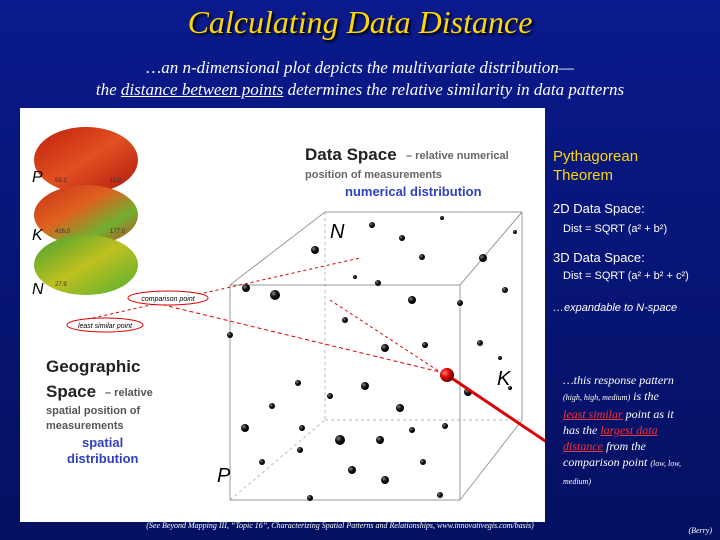  I want to click on text: distance between points, so click(202, 89).